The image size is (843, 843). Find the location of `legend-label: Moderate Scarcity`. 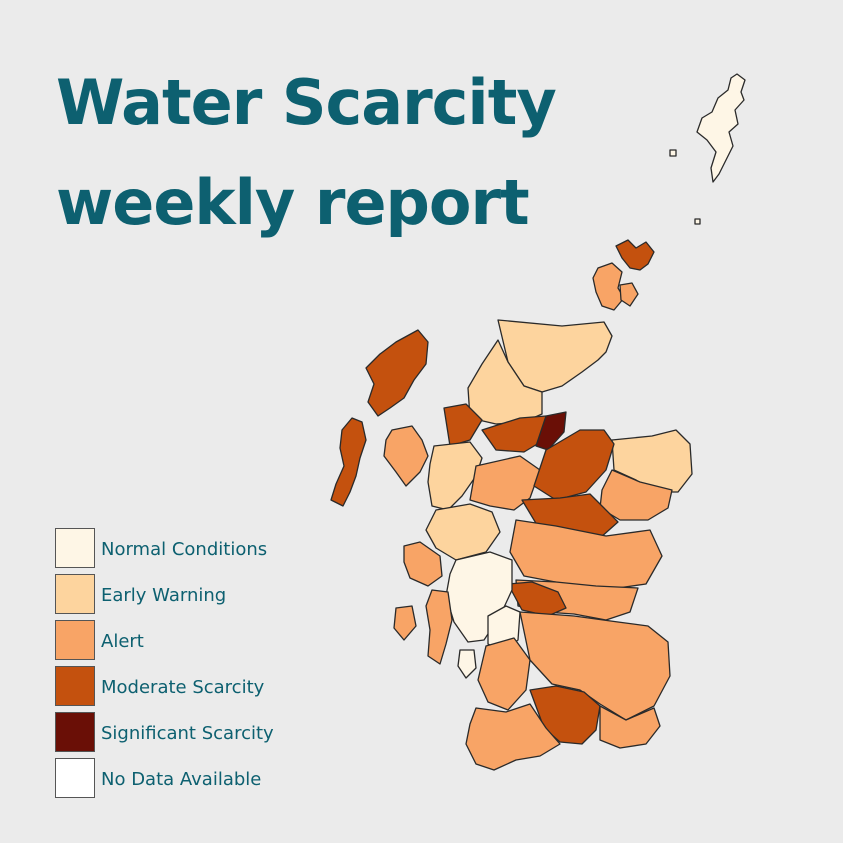

legend-label: Moderate Scarcity is located at coordinates (183, 687).